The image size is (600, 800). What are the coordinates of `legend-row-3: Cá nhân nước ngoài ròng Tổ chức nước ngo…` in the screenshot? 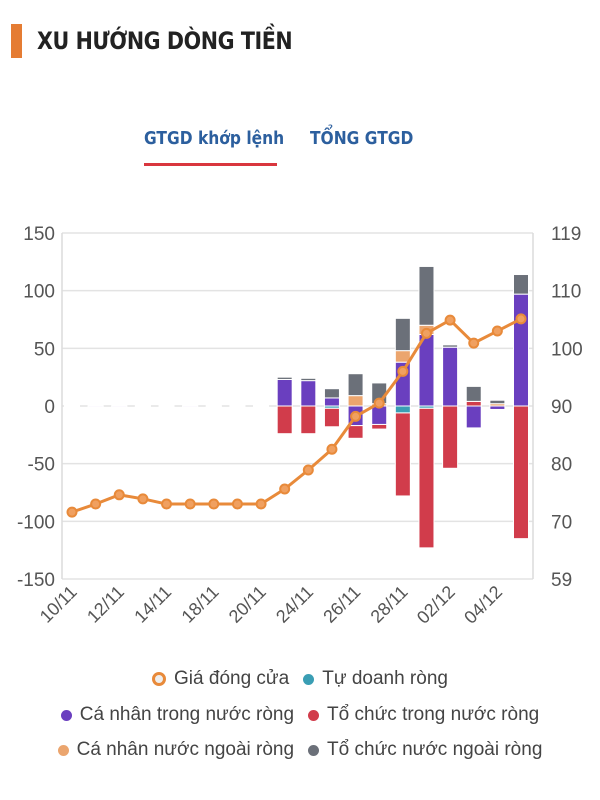 It's located at (300, 750).